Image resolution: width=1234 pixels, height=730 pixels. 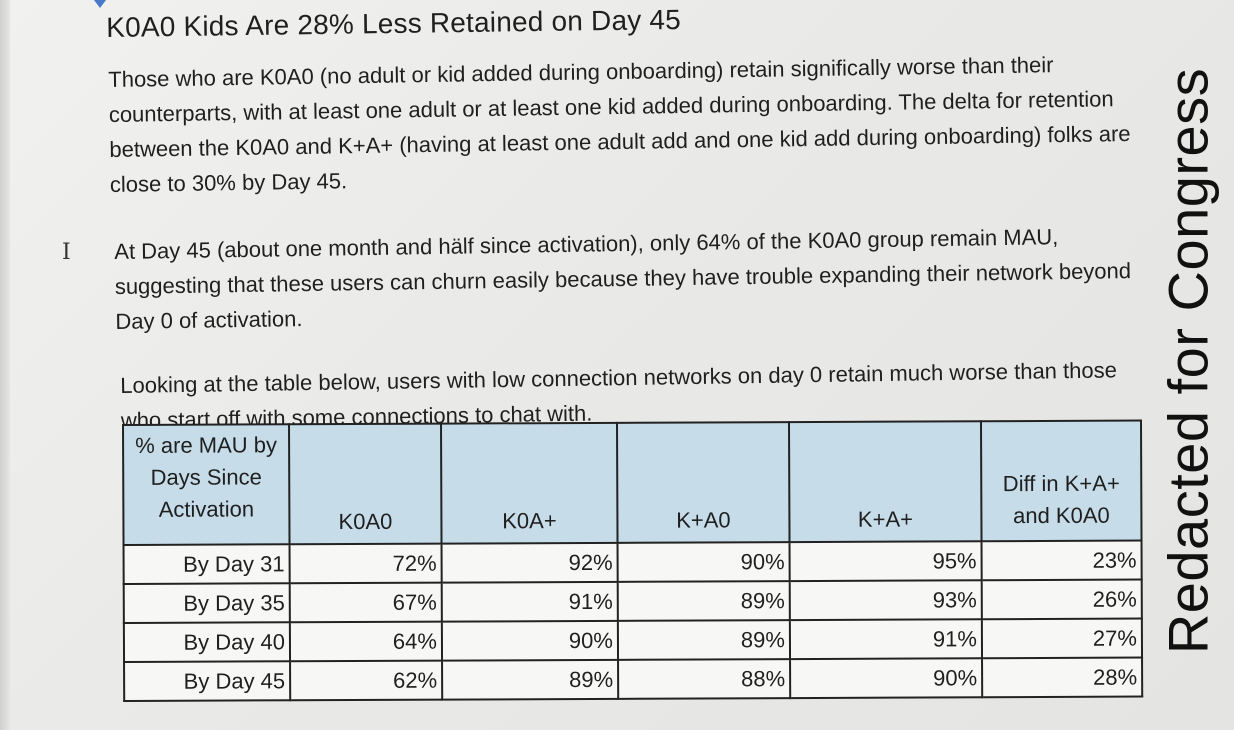 What do you see at coordinates (886, 678) in the screenshot?
I see `cell-k-plus-a-plus: 90%` at bounding box center [886, 678].